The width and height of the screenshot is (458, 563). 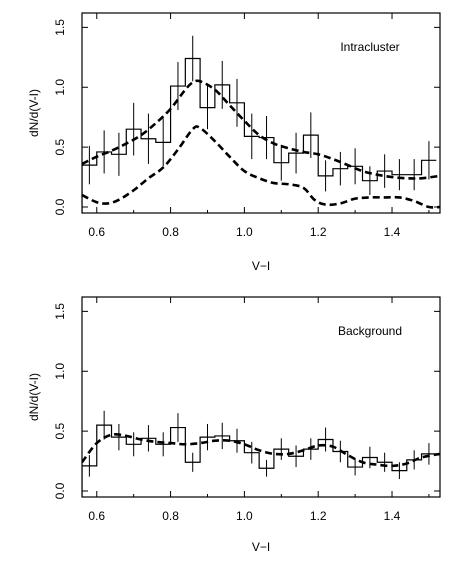 I want to click on plot-area, so click(x=261, y=453).